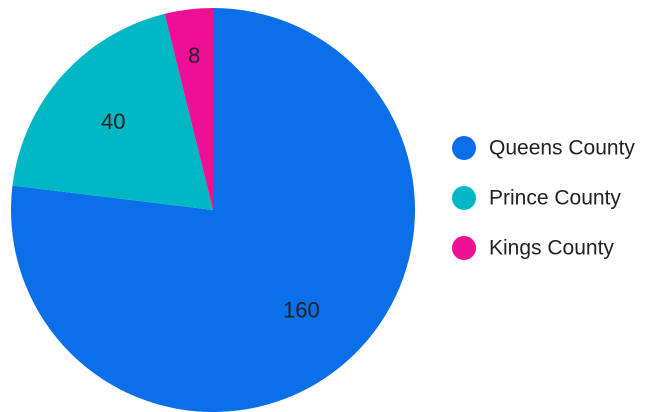  What do you see at coordinates (301, 309) in the screenshot?
I see `pie-value-label-queens-county: 160` at bounding box center [301, 309].